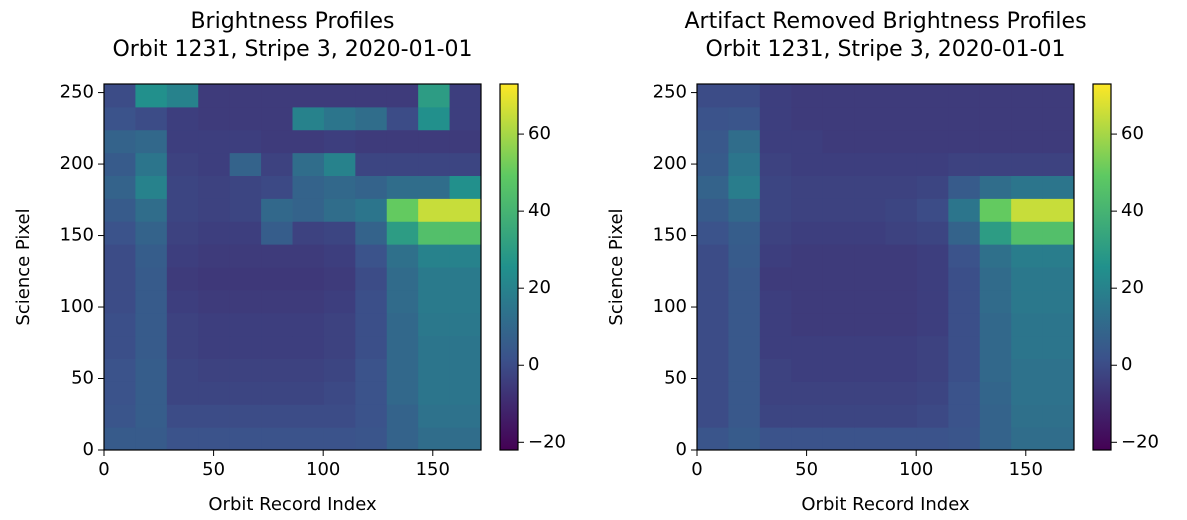 The image size is (1187, 520). What do you see at coordinates (213, 469) in the screenshot?
I see `x-tick-label: 50` at bounding box center [213, 469].